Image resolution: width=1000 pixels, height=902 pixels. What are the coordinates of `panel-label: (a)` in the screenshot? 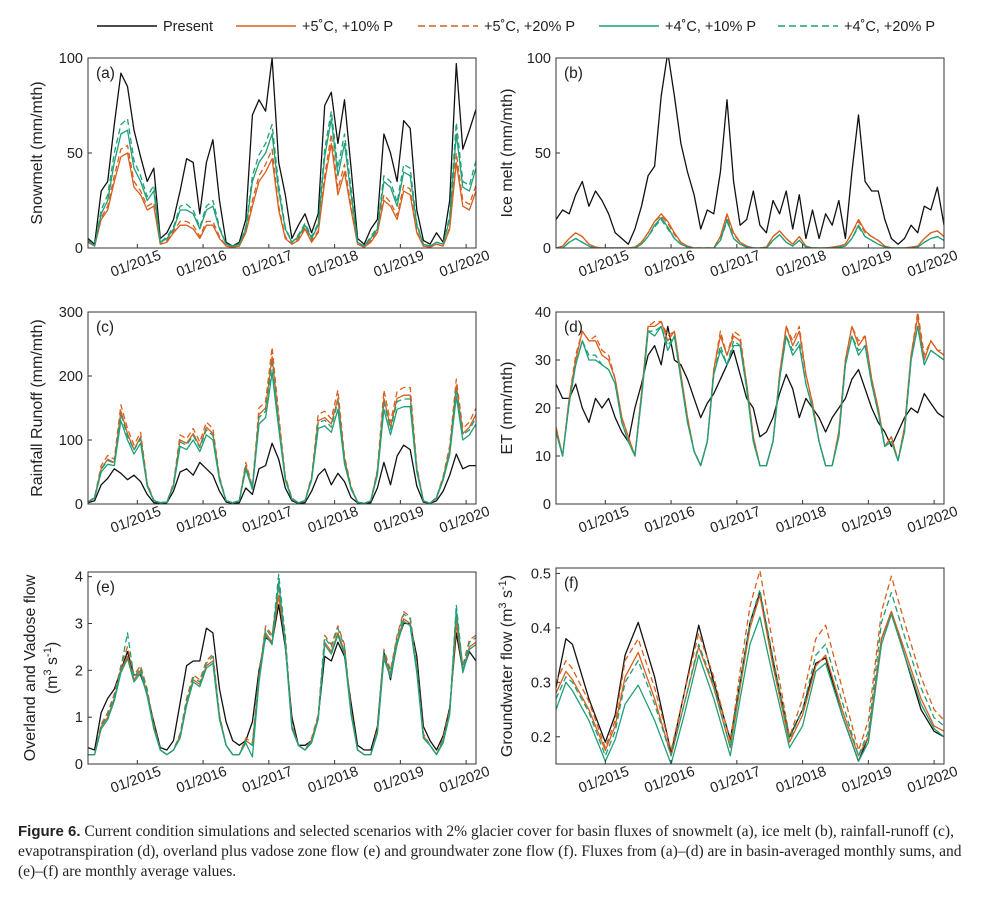 It's located at (105, 73).